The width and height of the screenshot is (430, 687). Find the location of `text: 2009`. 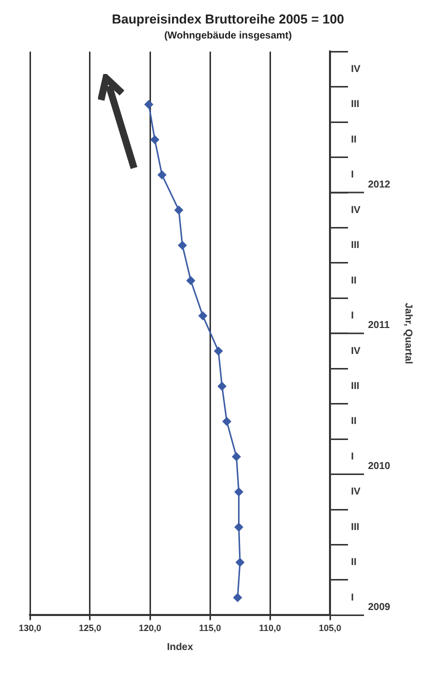

text: 2009 is located at coordinates (379, 607).